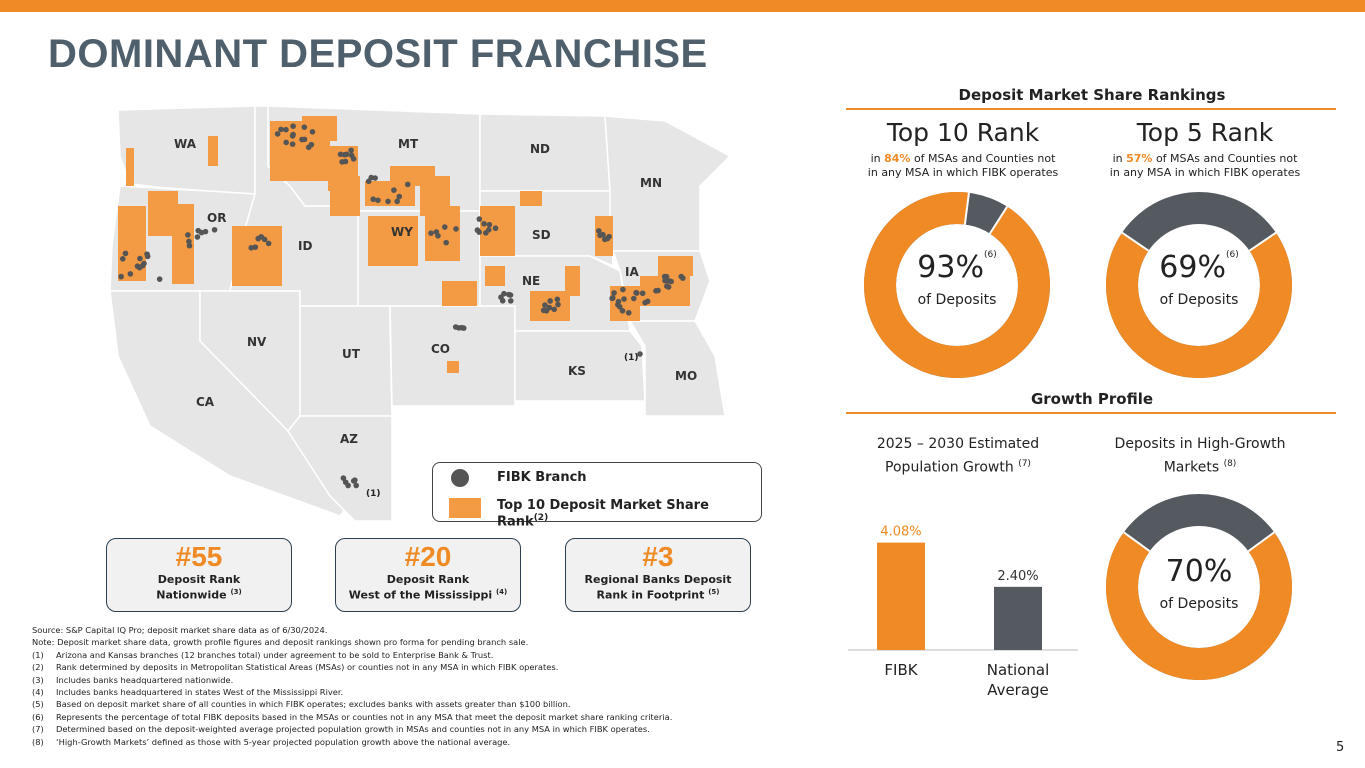  I want to click on branch-dot-icon, so click(460, 478).